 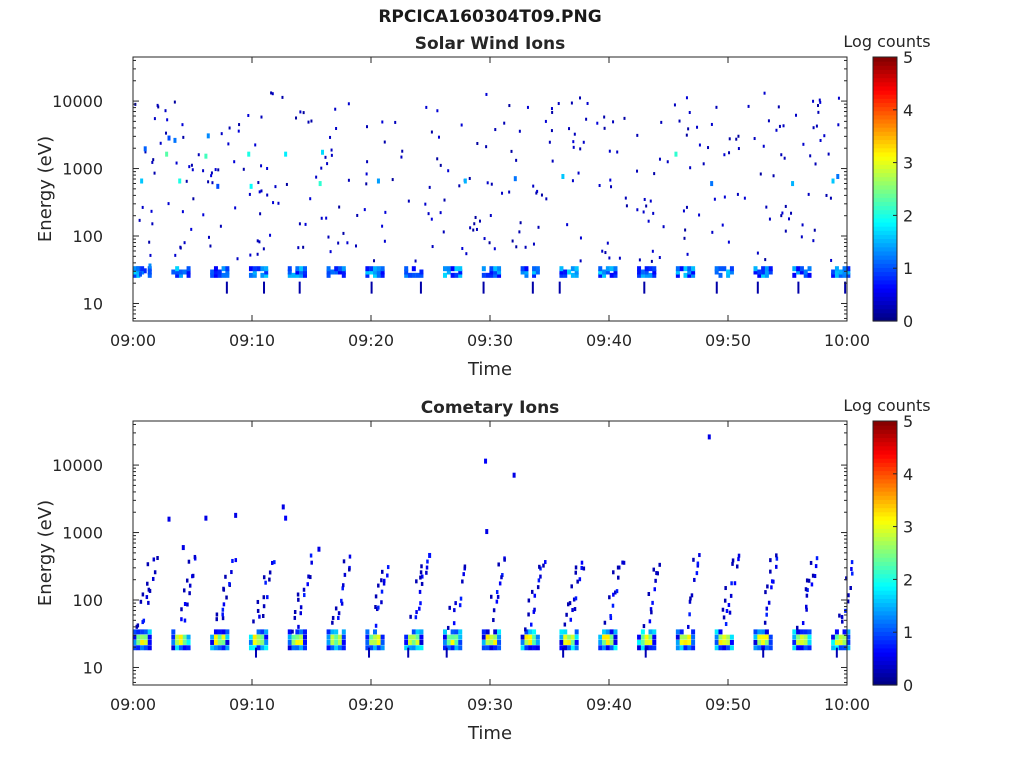 I want to click on colorbar-tick-label: 2, so click(x=908, y=215).